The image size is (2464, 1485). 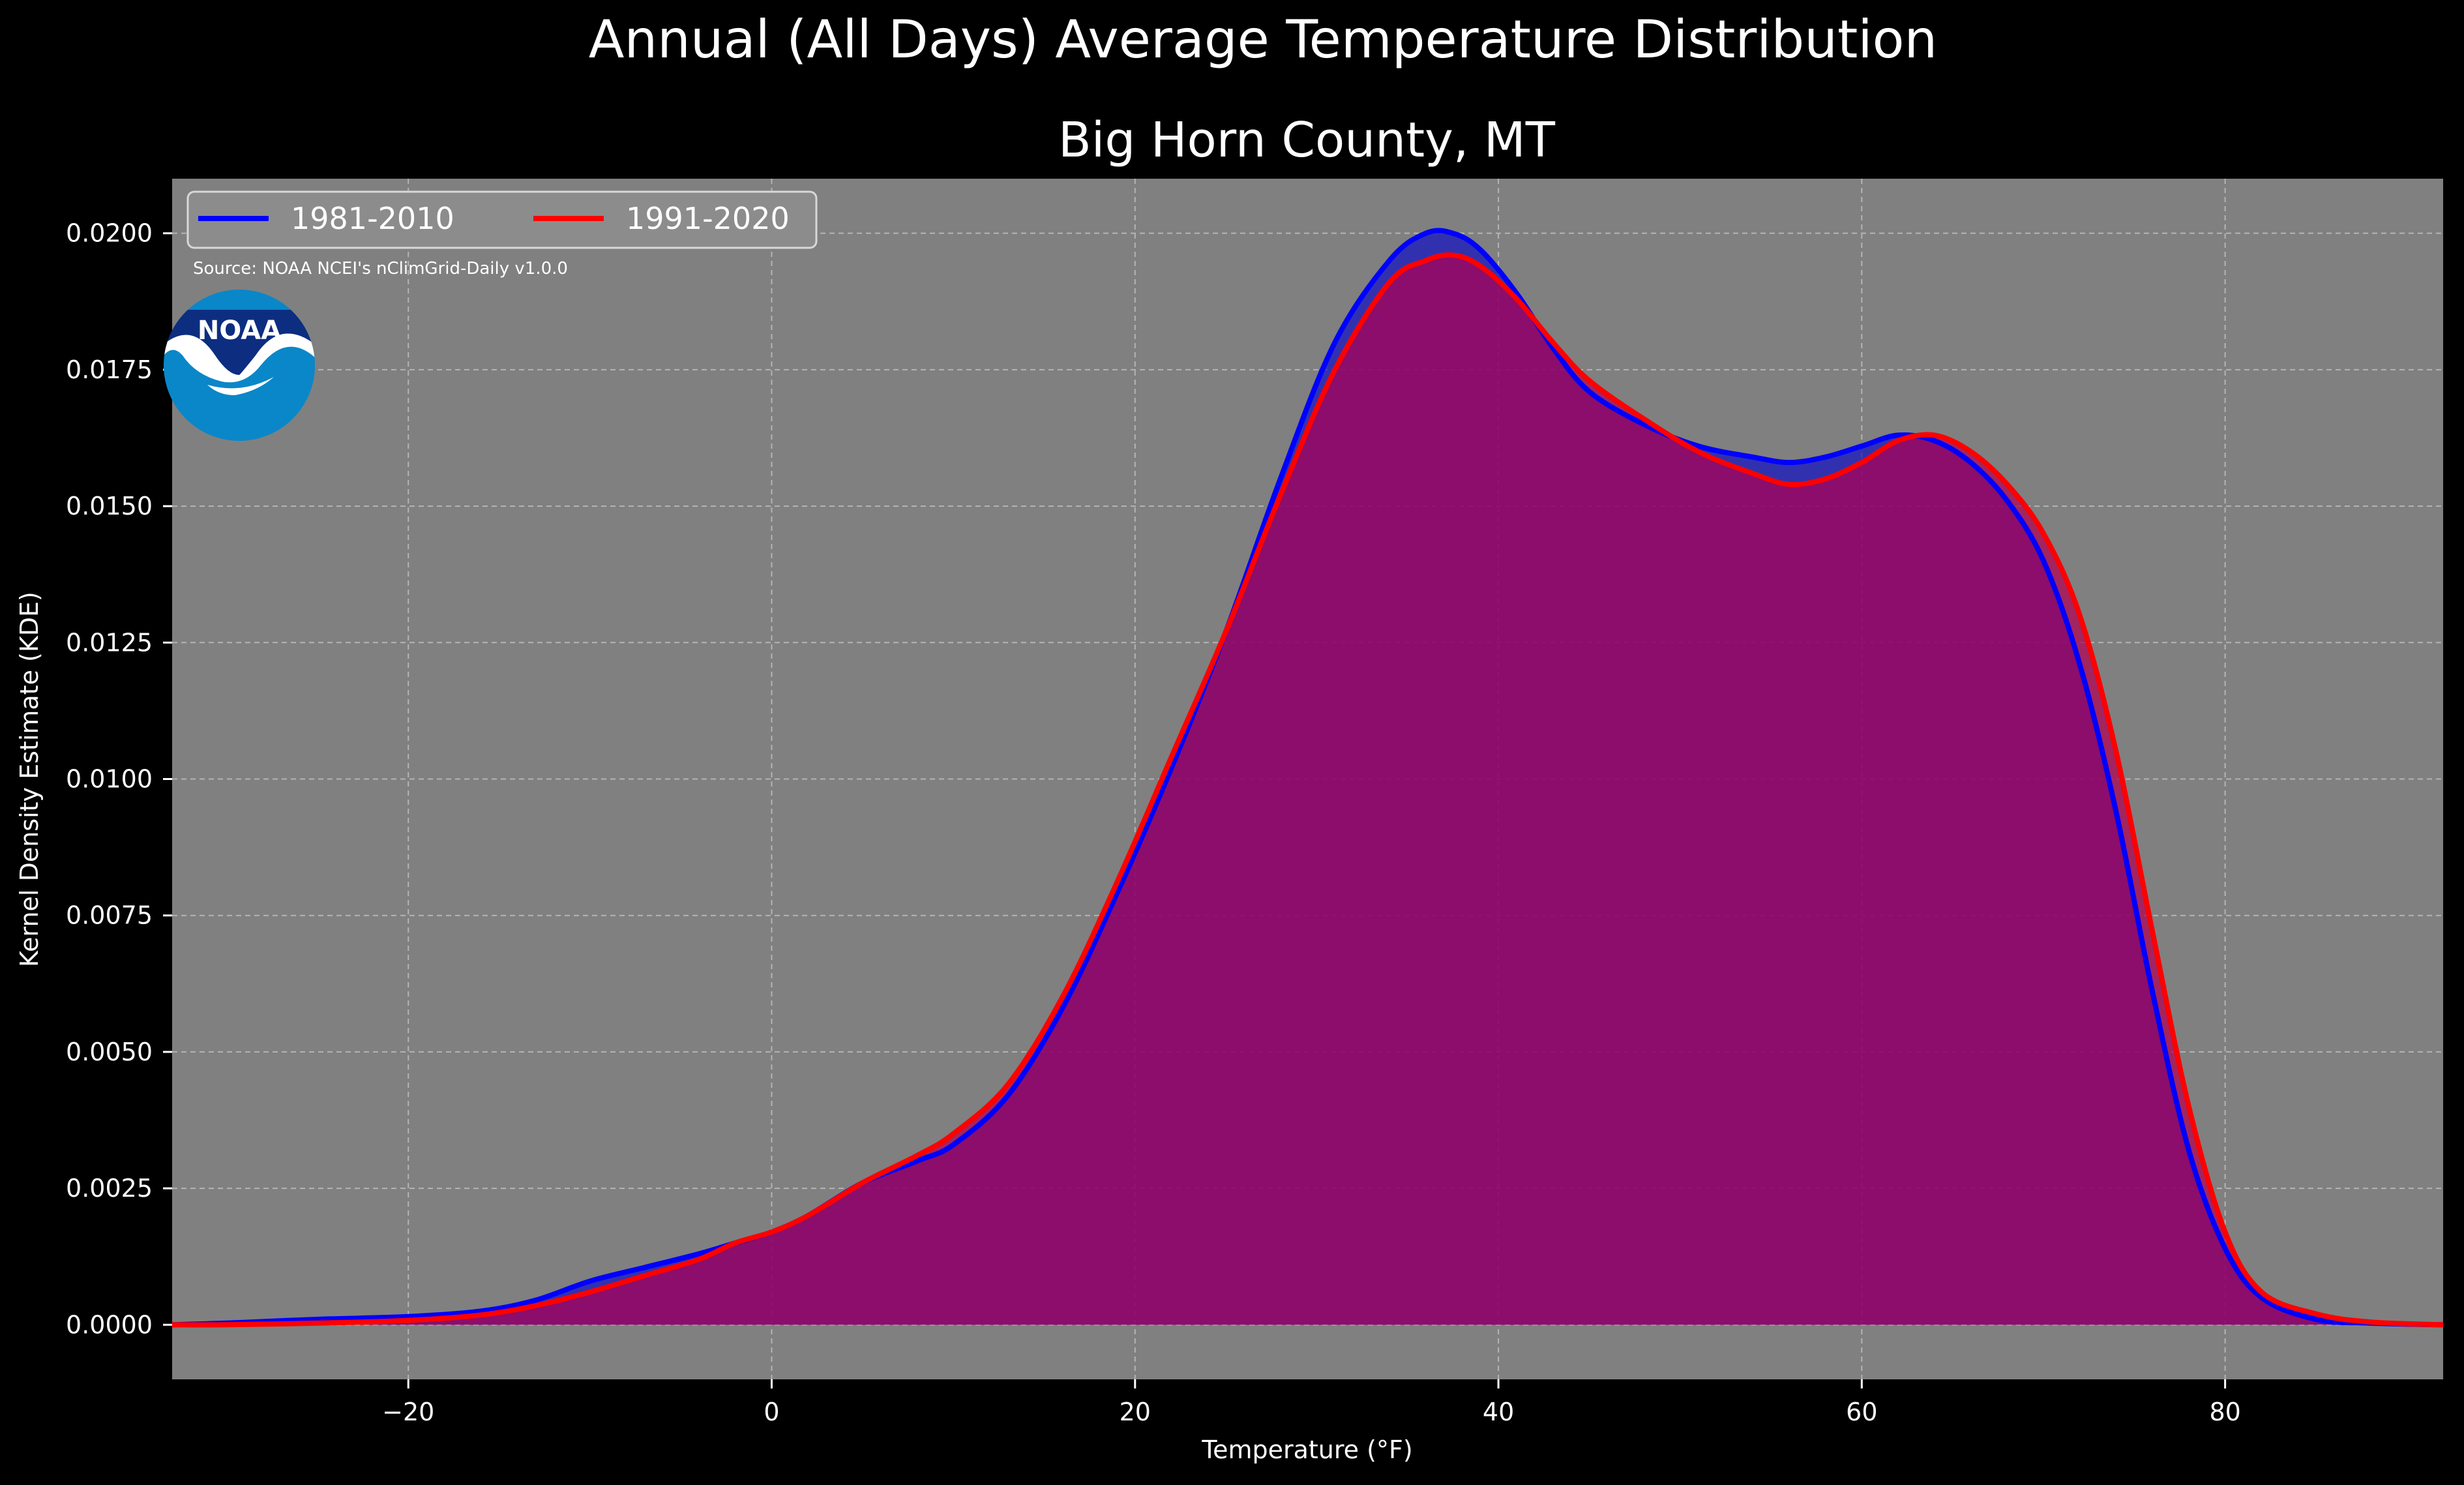 What do you see at coordinates (1307, 140) in the screenshot?
I see `chart-subtitle: Big Horn County, MT` at bounding box center [1307, 140].